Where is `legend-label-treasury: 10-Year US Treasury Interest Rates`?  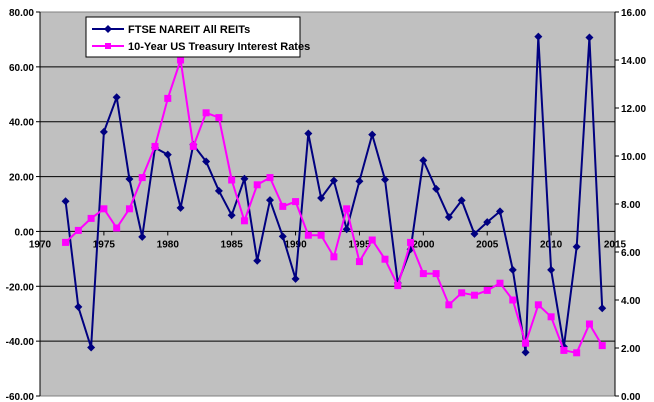 legend-label-treasury: 10-Year US Treasury Interest Rates is located at coordinates (219, 47).